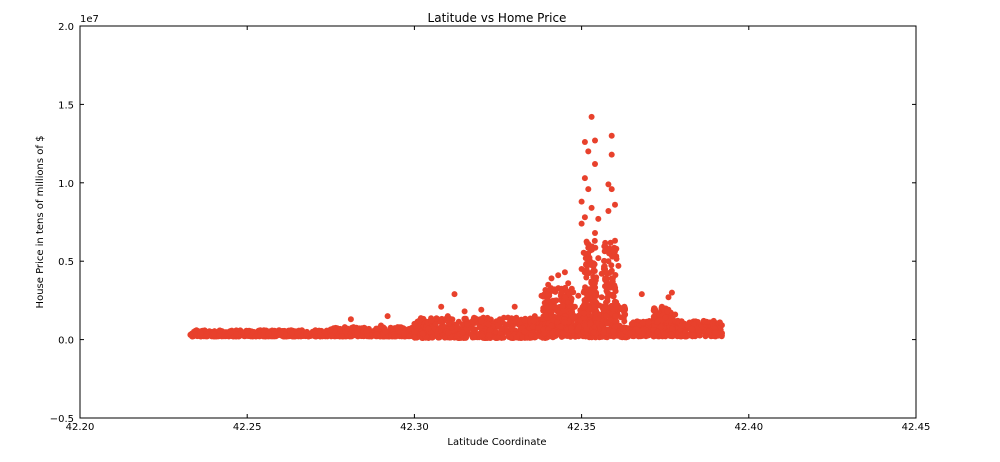  I want to click on y-tick-label: 0.0, so click(66, 341).